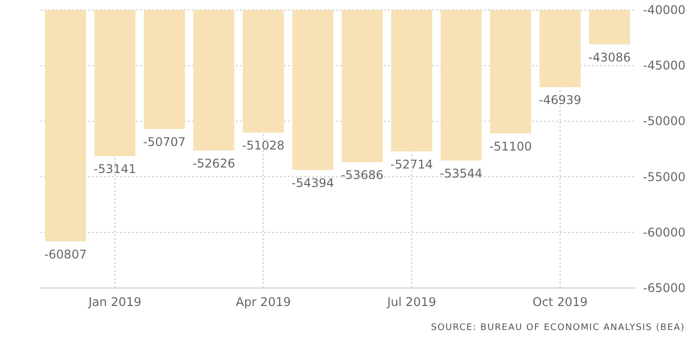  What do you see at coordinates (461, 173) in the screenshot?
I see `data-label: -53544` at bounding box center [461, 173].